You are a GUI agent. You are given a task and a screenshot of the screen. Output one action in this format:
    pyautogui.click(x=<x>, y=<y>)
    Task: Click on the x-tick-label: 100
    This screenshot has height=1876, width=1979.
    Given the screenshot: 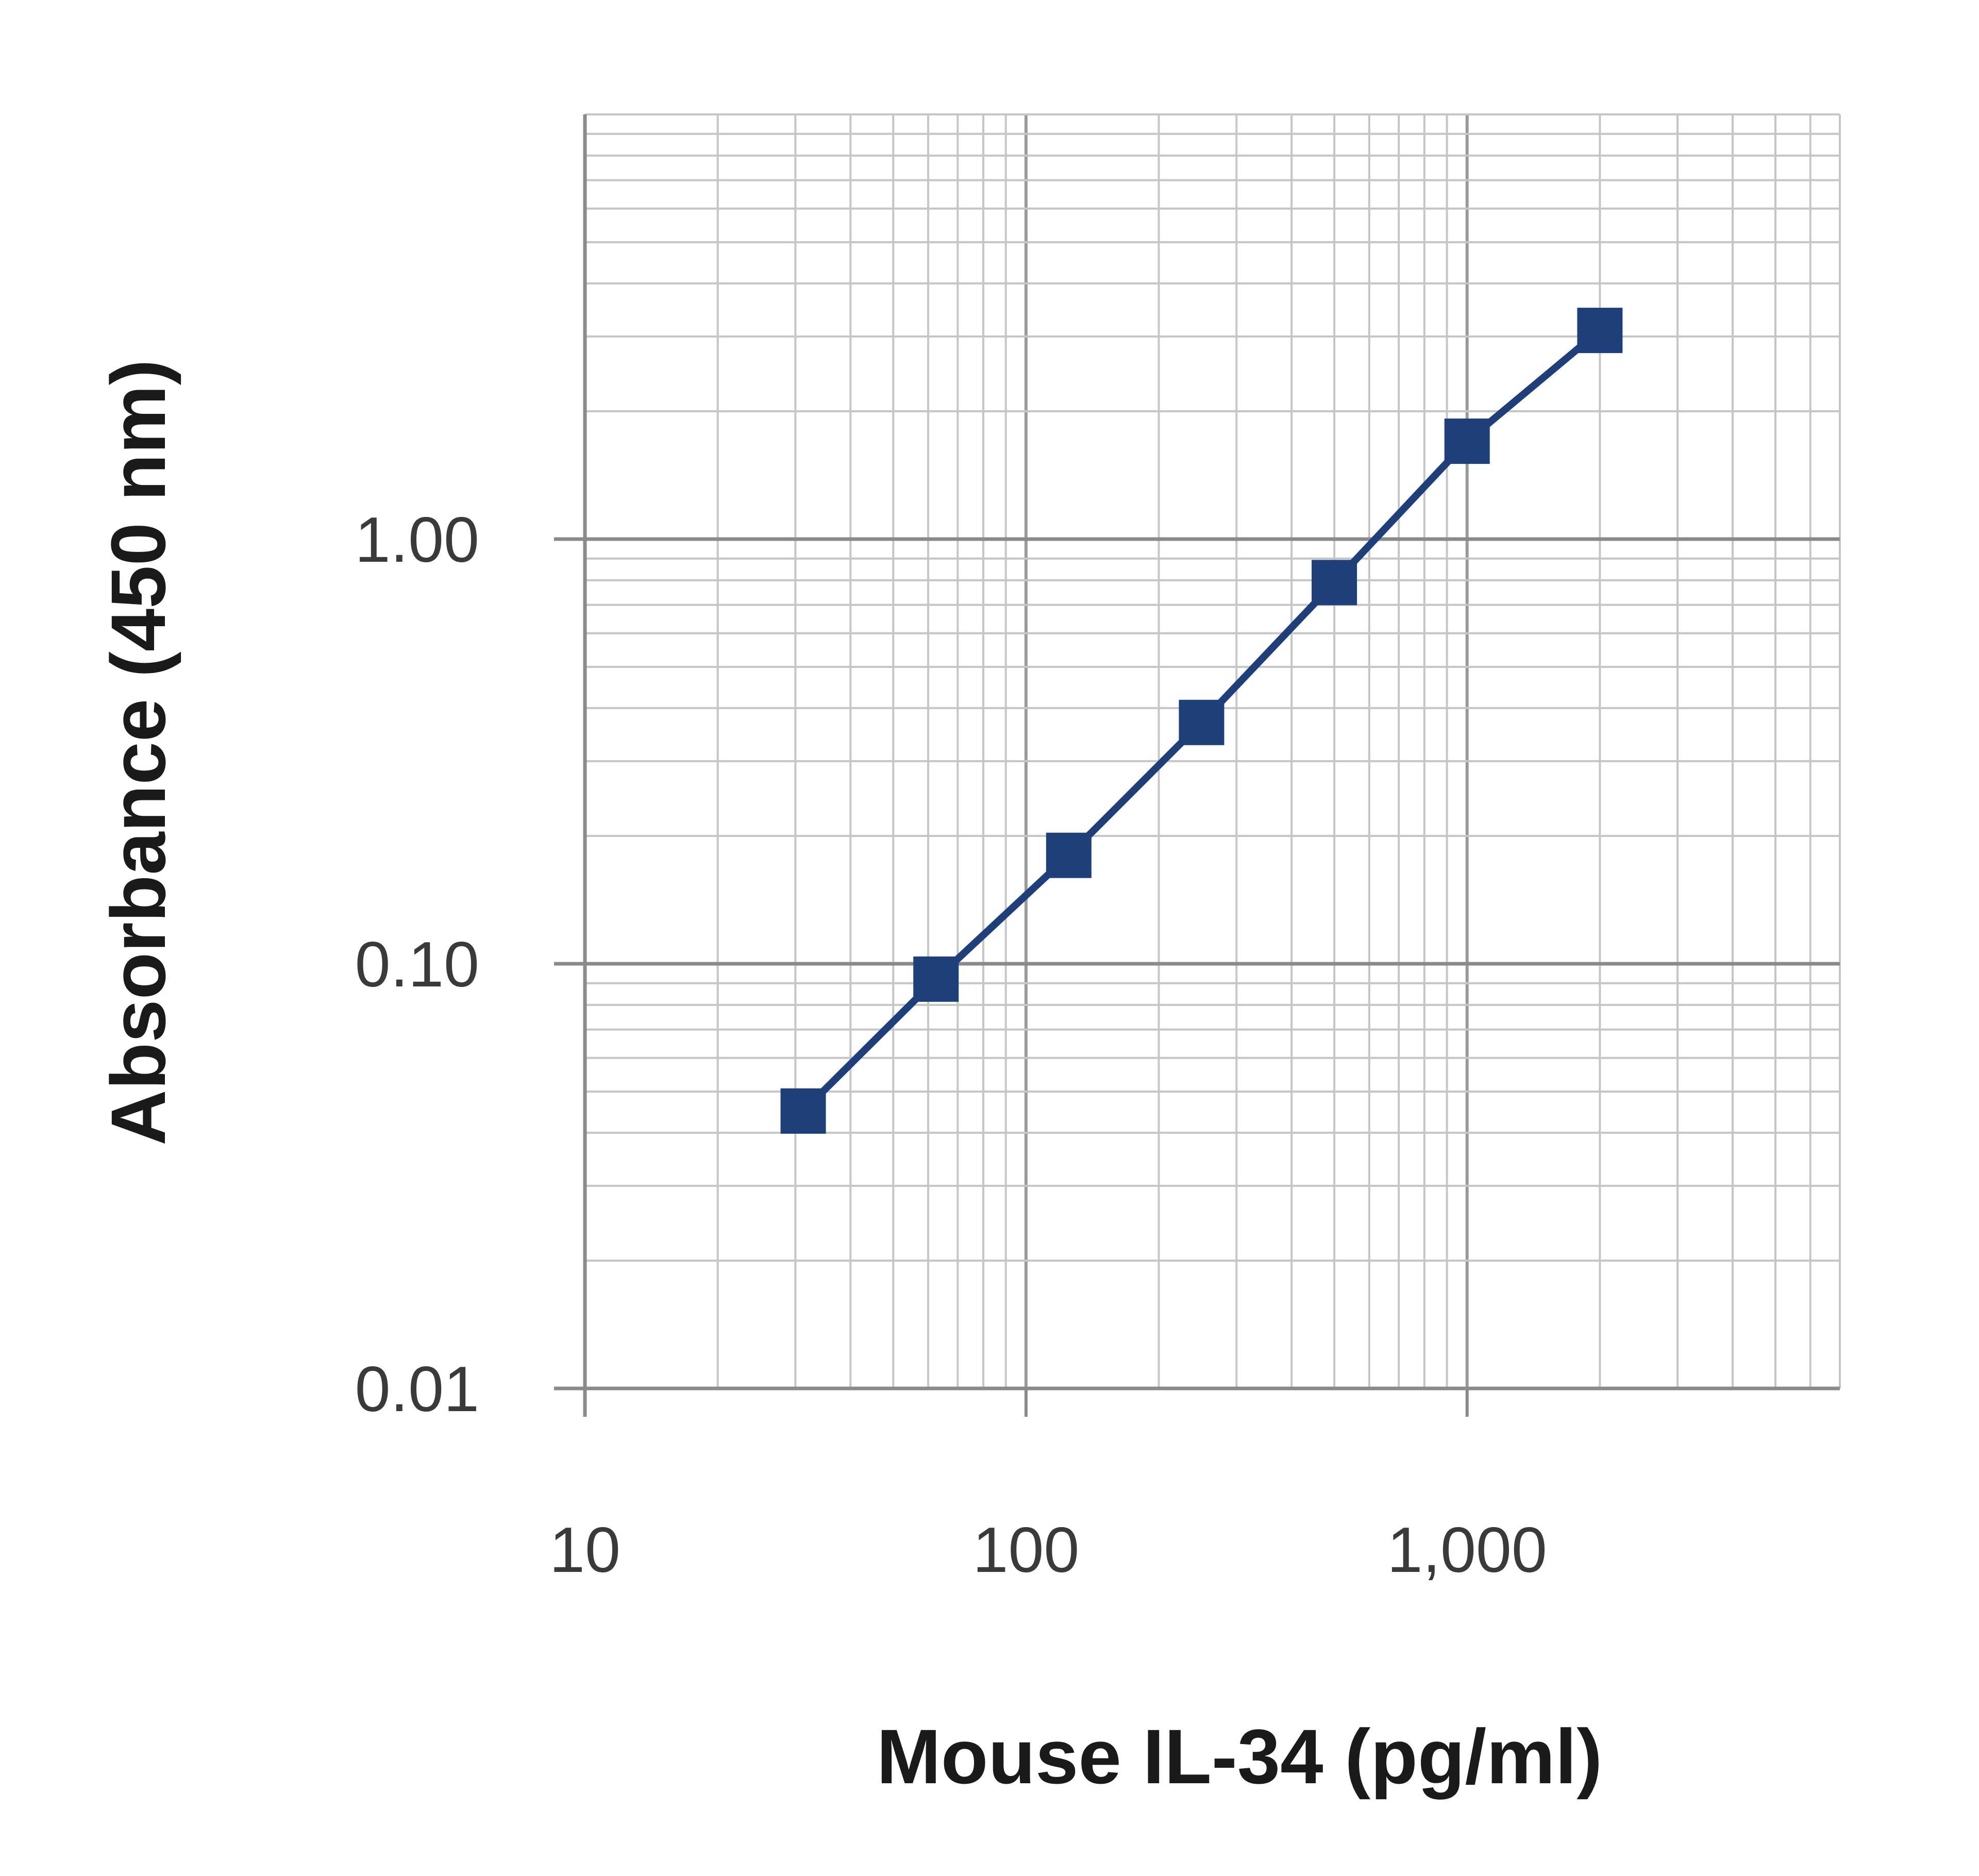 What is the action you would take?
    pyautogui.click(x=1025, y=1550)
    